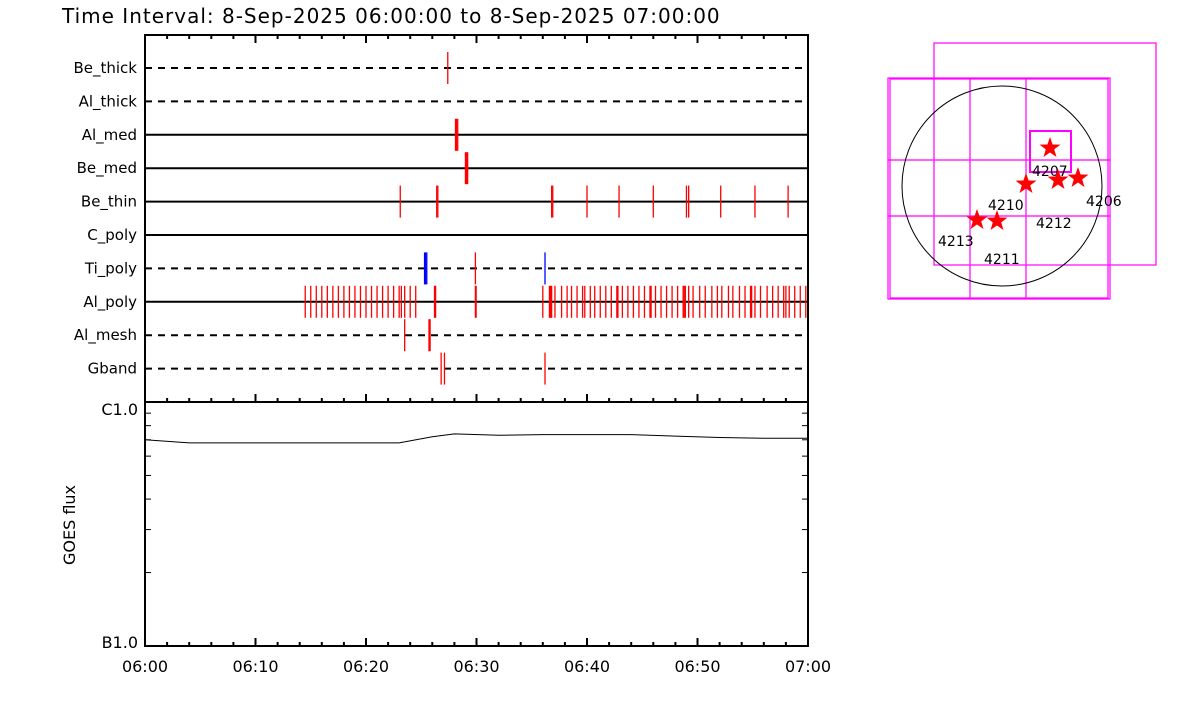 The image size is (1200, 705). What do you see at coordinates (119, 409) in the screenshot?
I see `y-tick-label: C1.0` at bounding box center [119, 409].